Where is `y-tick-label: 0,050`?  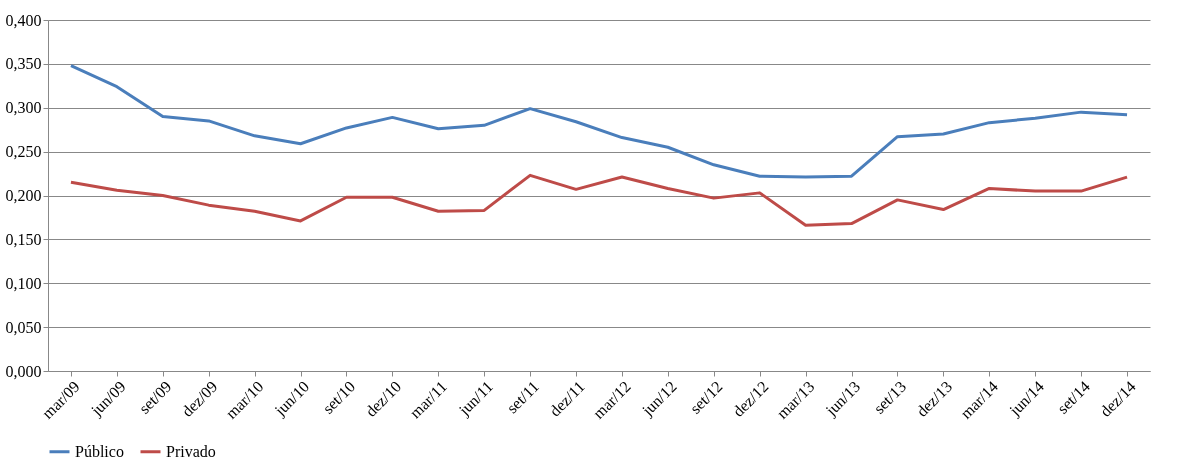 y-tick-label: 0,050 is located at coordinates (23, 327).